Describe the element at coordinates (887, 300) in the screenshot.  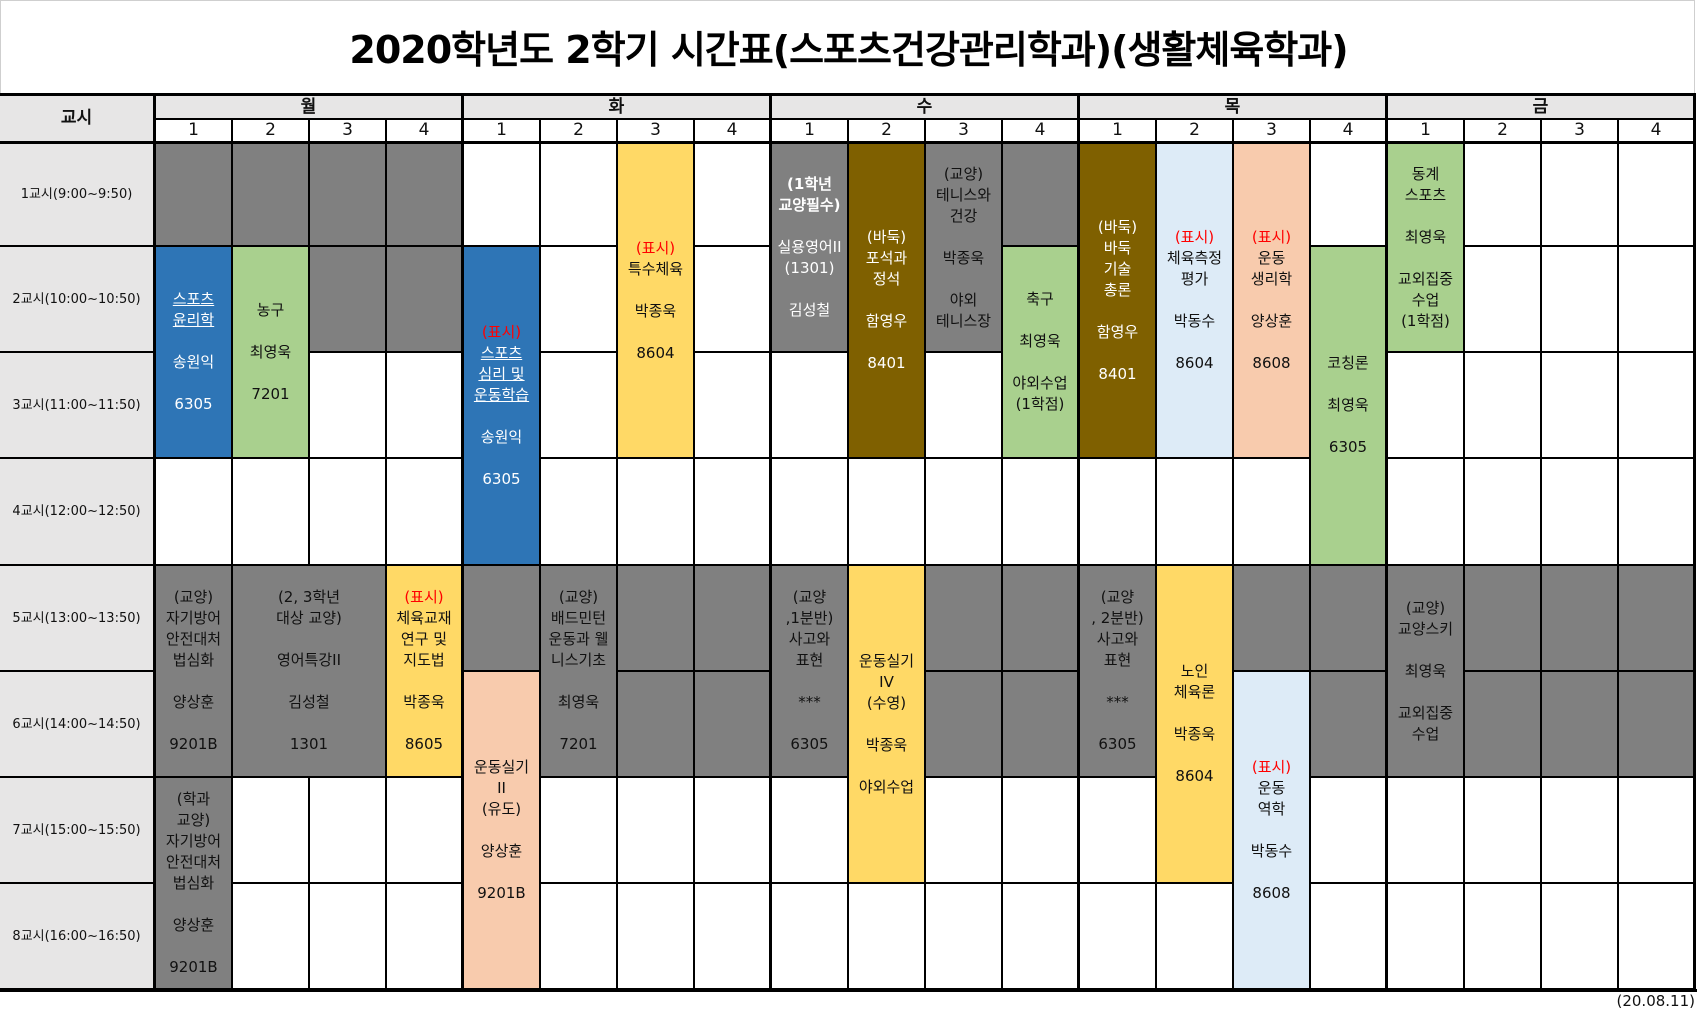
I see `course-block: (바둑) 포석과 정석 함영우 8401` at that location.